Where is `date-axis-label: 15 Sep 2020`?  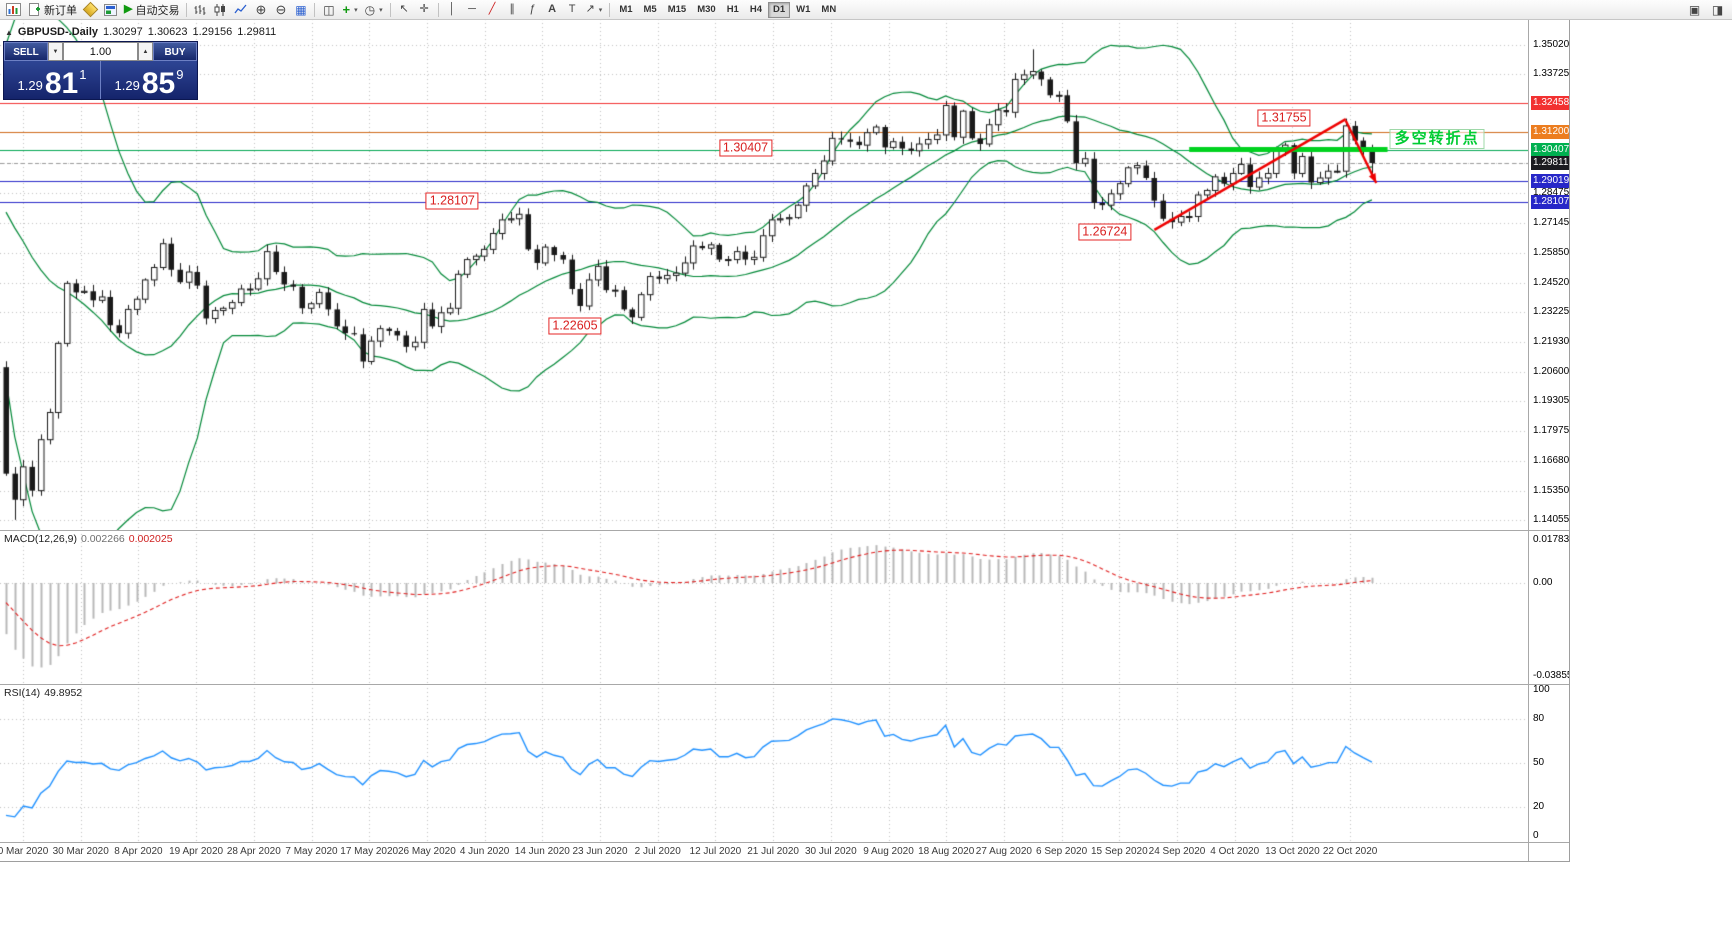
date-axis-label: 15 Sep 2020 is located at coordinates (1119, 851).